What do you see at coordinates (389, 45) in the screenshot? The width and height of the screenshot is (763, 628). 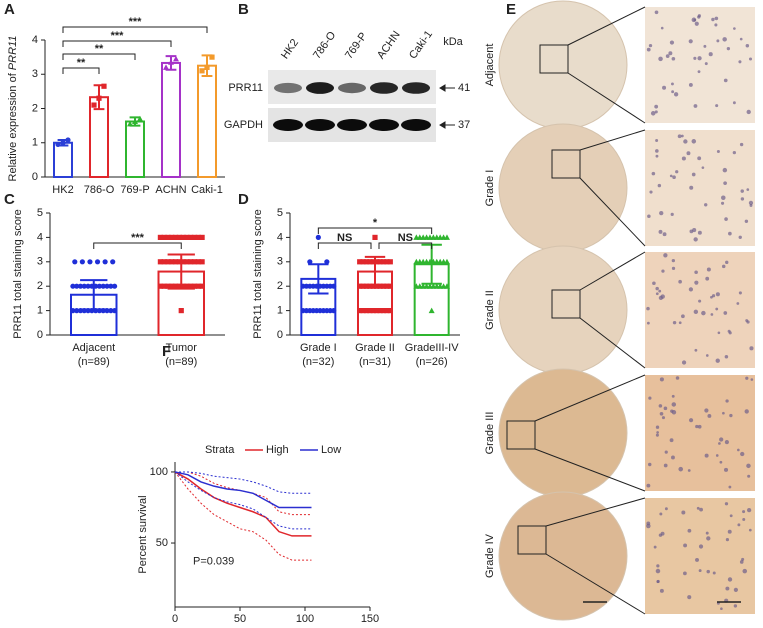 I see `lane-label: ACHN` at bounding box center [389, 45].